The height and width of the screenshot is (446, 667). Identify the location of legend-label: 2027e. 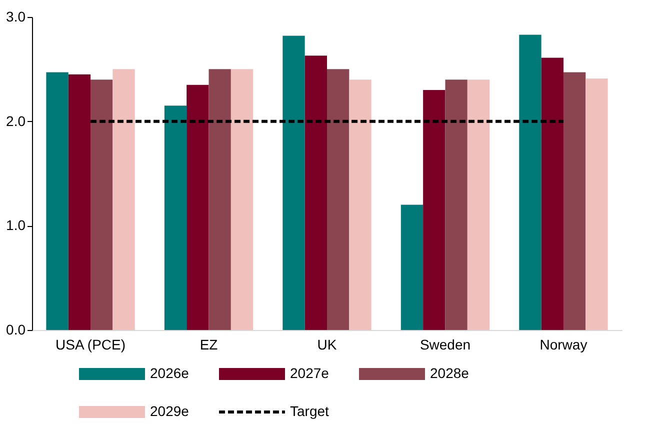
(310, 373).